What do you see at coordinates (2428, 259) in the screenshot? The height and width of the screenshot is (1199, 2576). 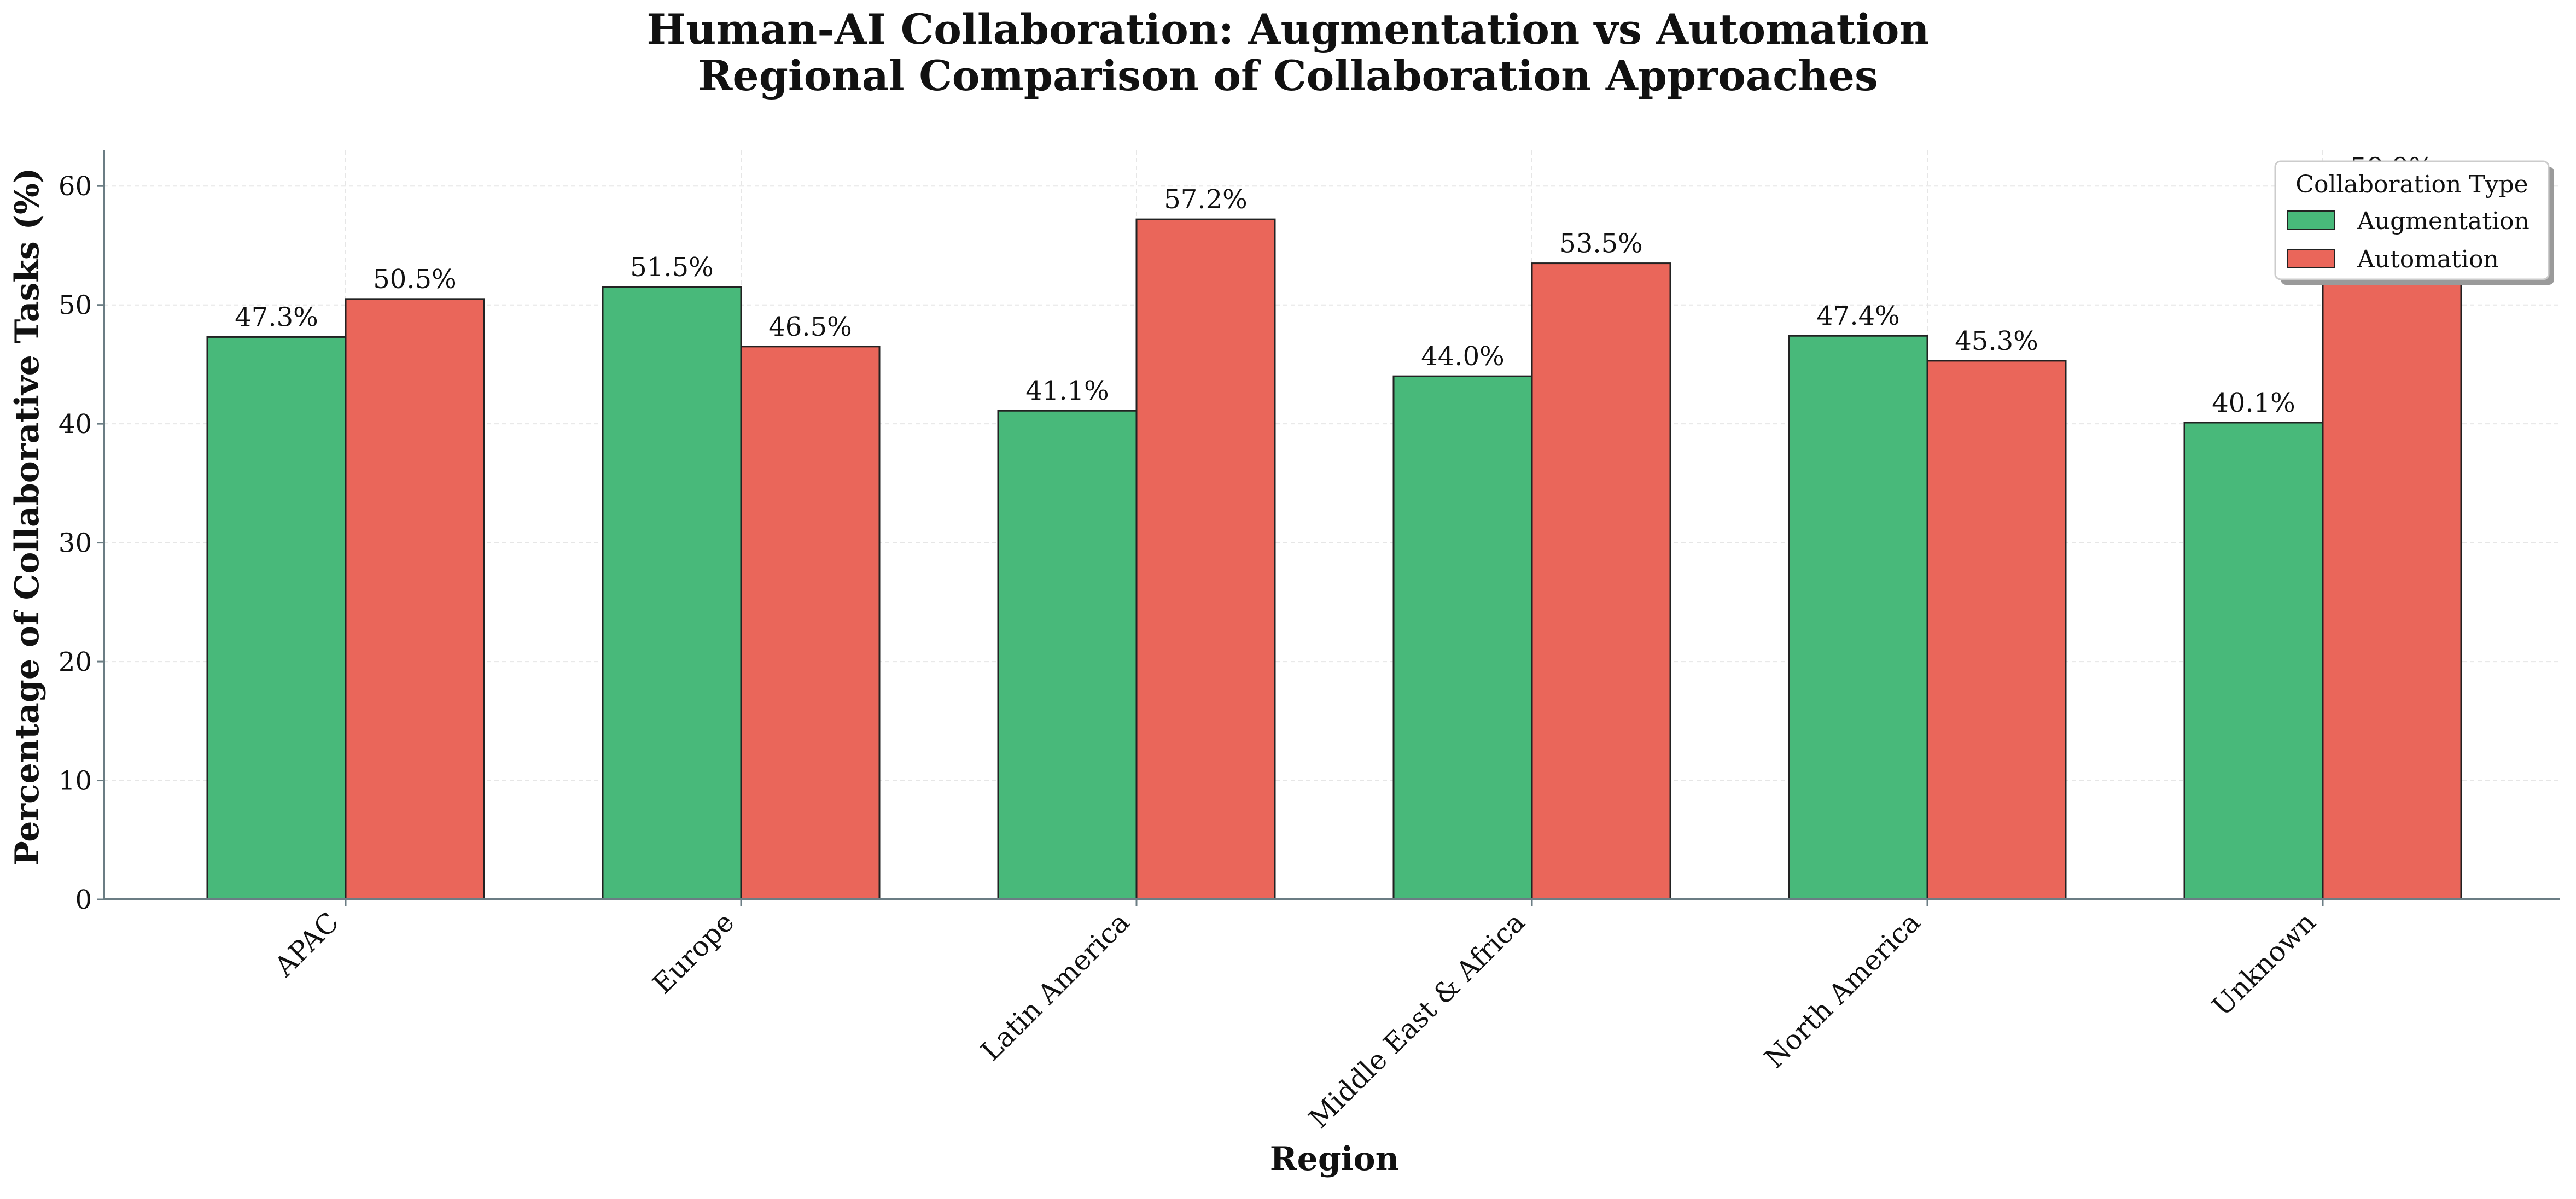 I see `legend-label-automation: Automation` at bounding box center [2428, 259].